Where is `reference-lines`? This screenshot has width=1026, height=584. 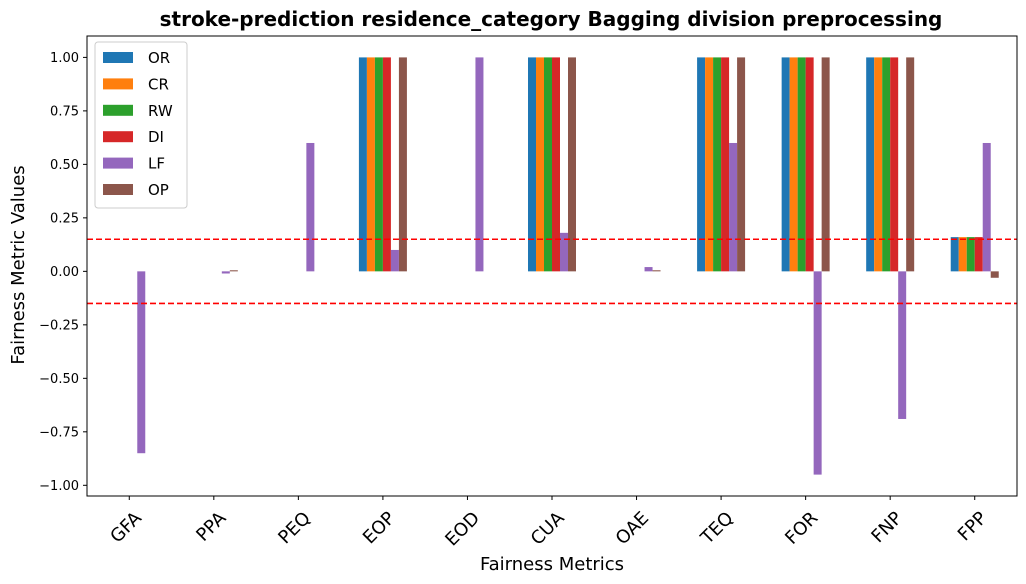
reference-lines is located at coordinates (552, 271).